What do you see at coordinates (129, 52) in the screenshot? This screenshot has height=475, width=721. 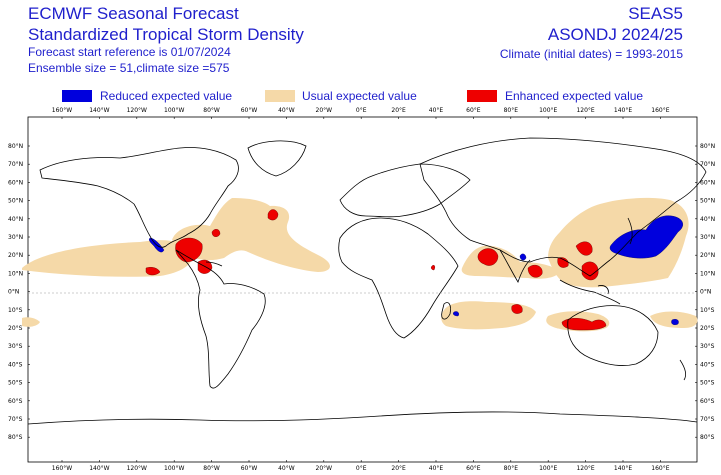 I see `forecast-start-reference: Forecast start reference is 01/07/2024` at bounding box center [129, 52].